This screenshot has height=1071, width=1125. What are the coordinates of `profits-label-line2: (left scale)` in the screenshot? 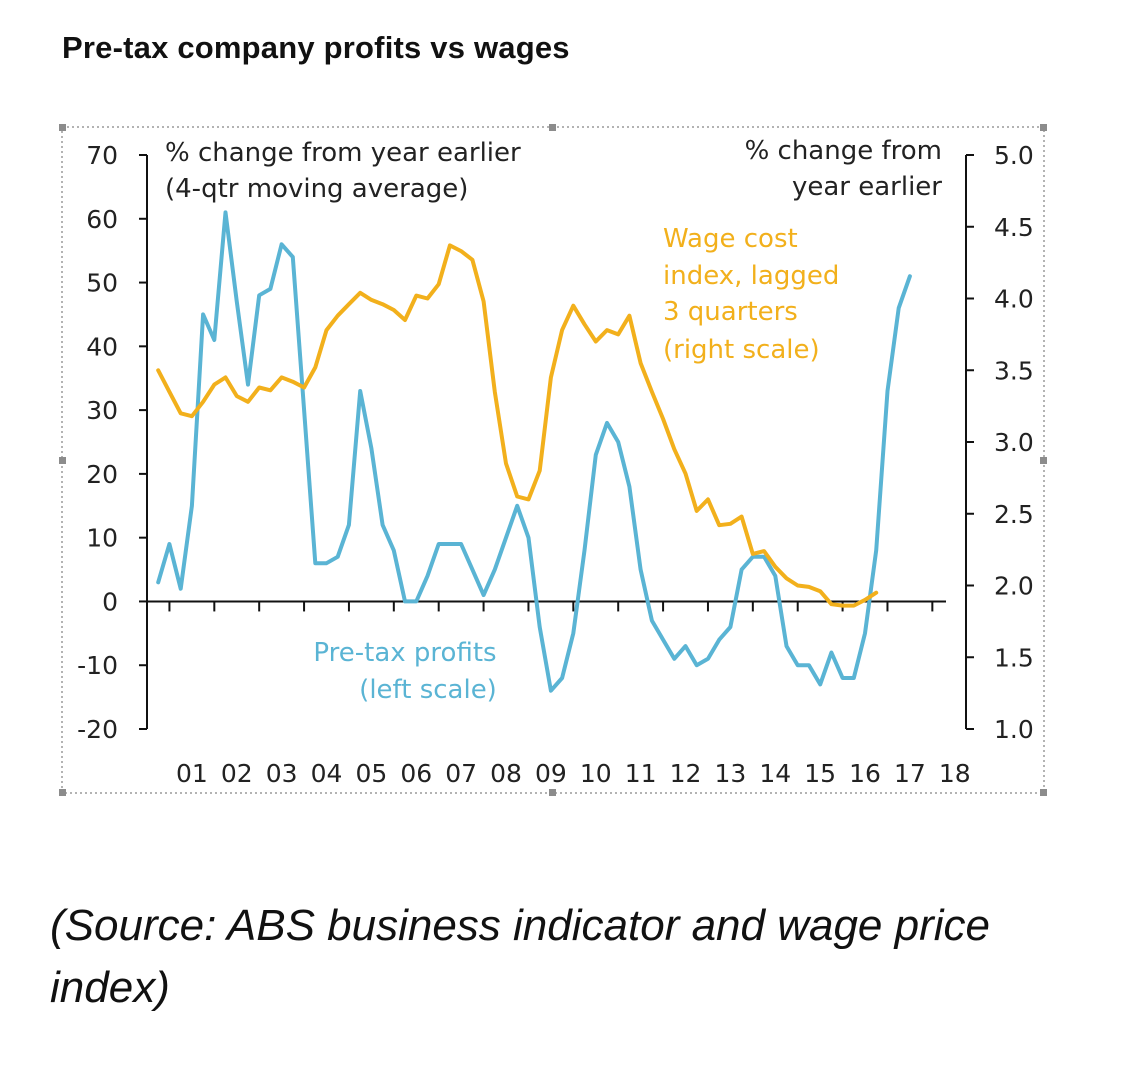 It's located at (428, 690).